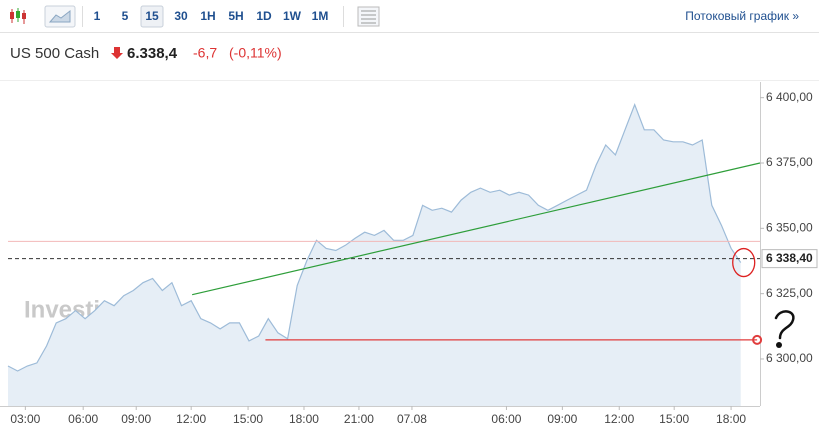  I want to click on change-percent: (-0,11%), so click(255, 53).